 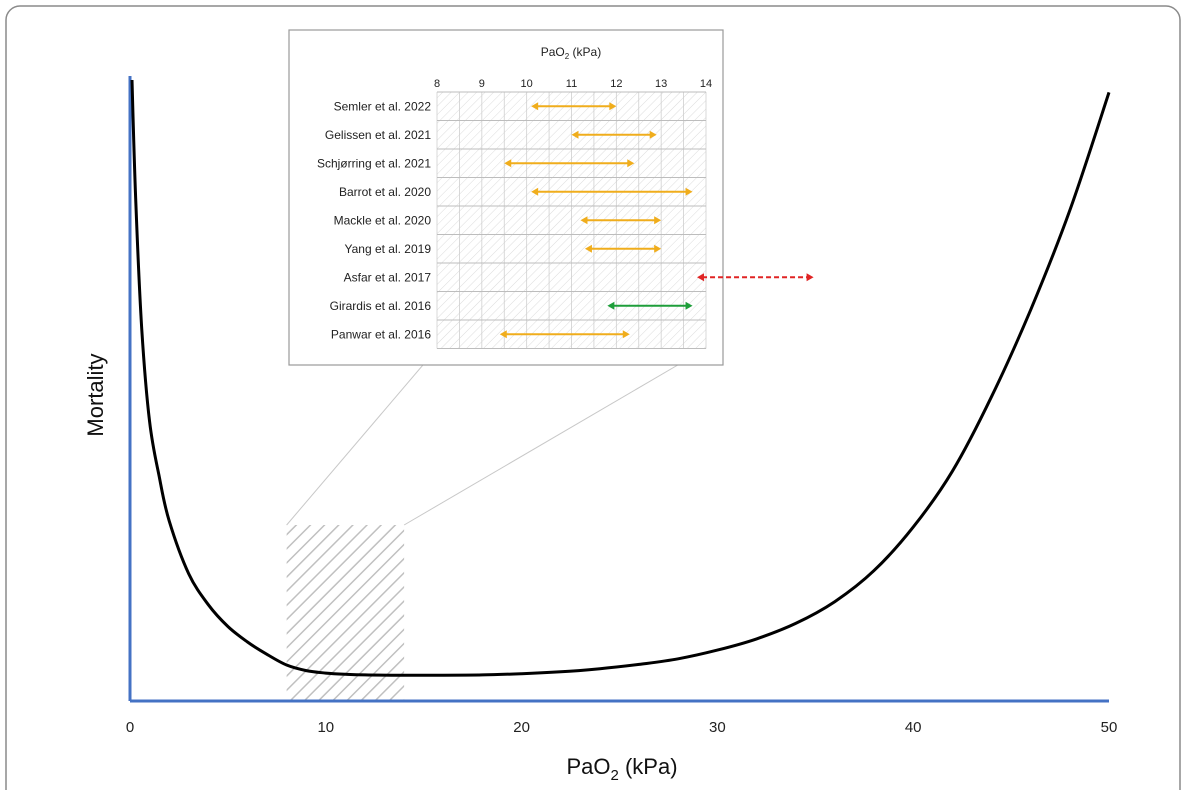 I want to click on inset-title-subscript: 2, so click(x=567, y=56).